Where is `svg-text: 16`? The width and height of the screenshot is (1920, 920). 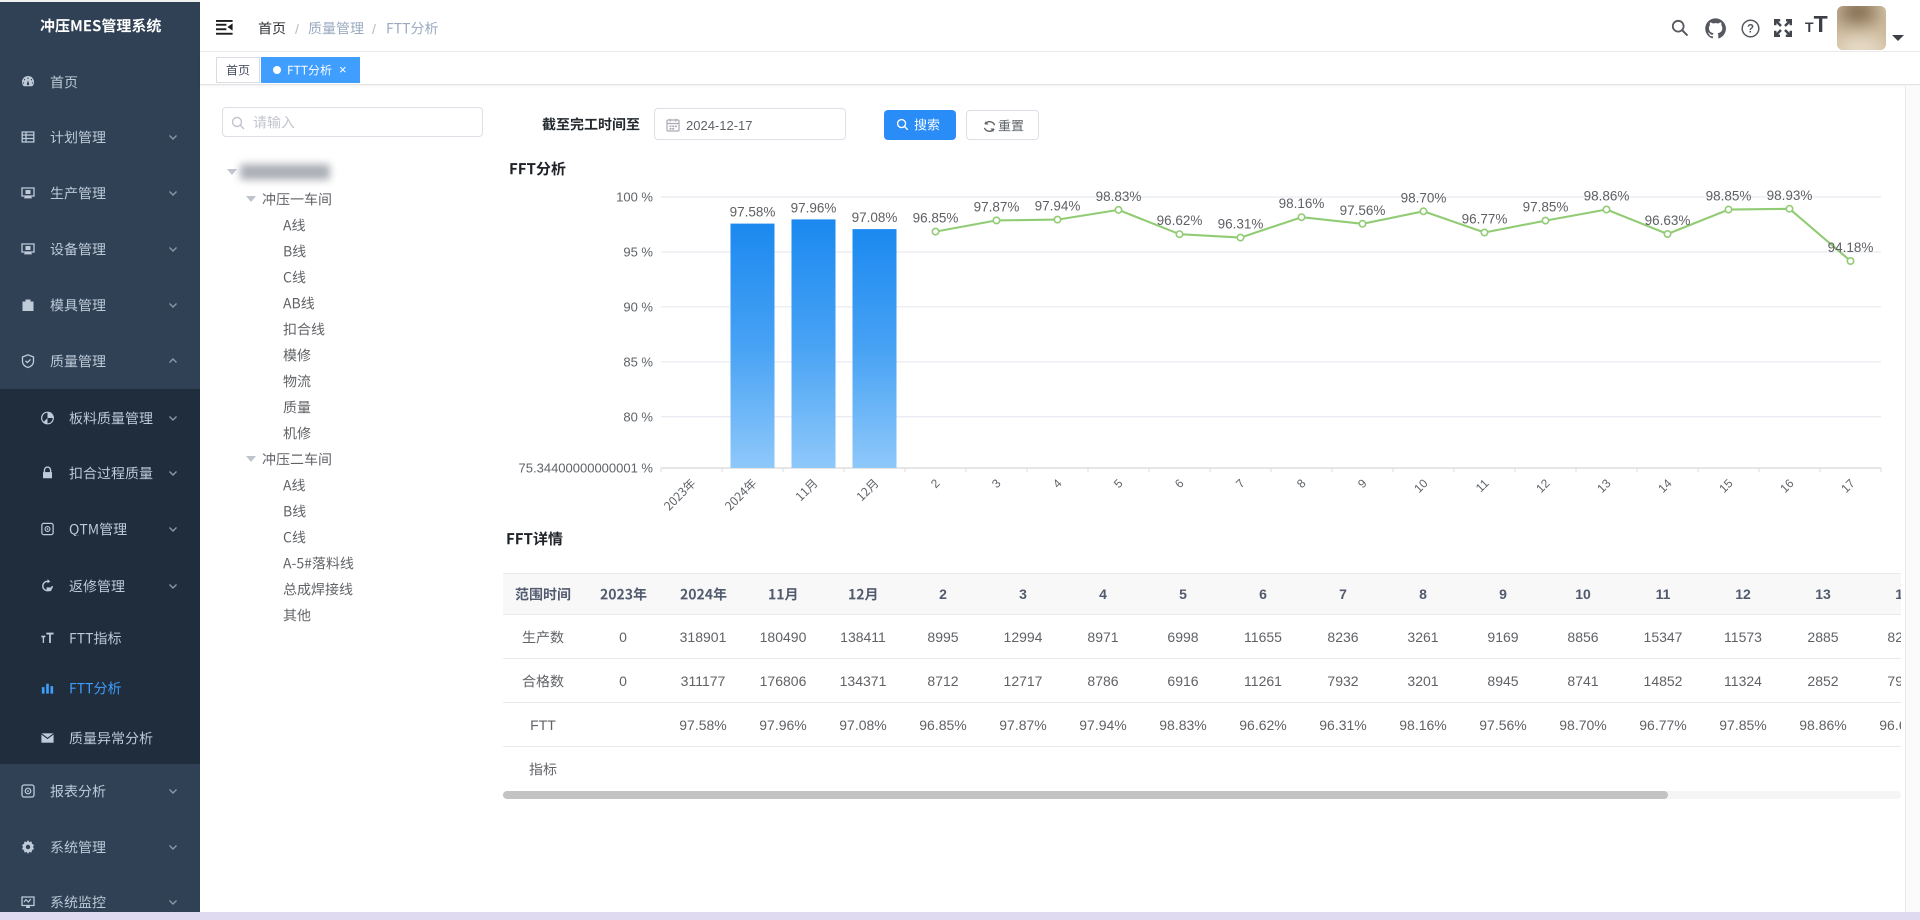 svg-text: 16 is located at coordinates (1787, 486).